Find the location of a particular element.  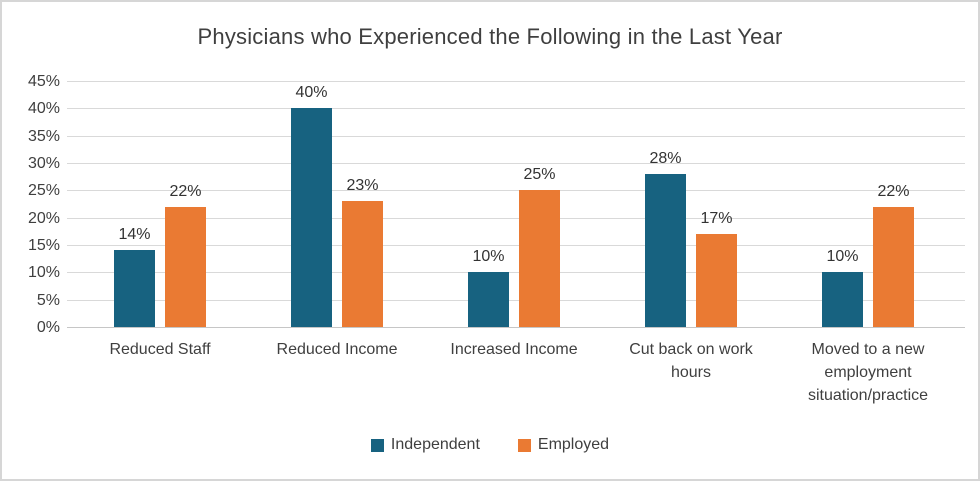

x-axis-category-label: Increased Income is located at coordinates (514, 349).